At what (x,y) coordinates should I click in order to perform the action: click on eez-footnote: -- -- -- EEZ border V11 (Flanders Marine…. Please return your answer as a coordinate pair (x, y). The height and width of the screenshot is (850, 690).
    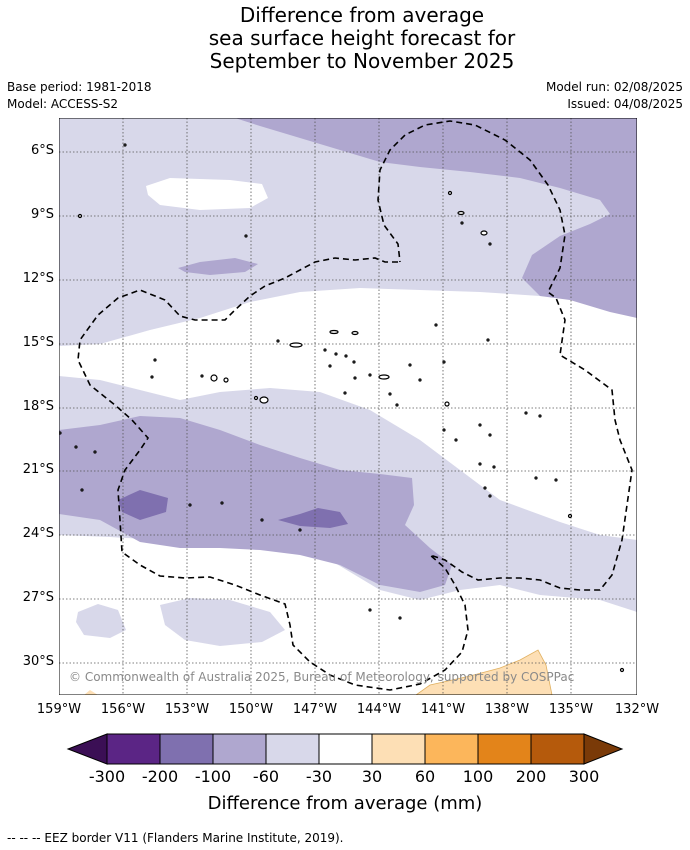
    Looking at the image, I should click on (175, 838).